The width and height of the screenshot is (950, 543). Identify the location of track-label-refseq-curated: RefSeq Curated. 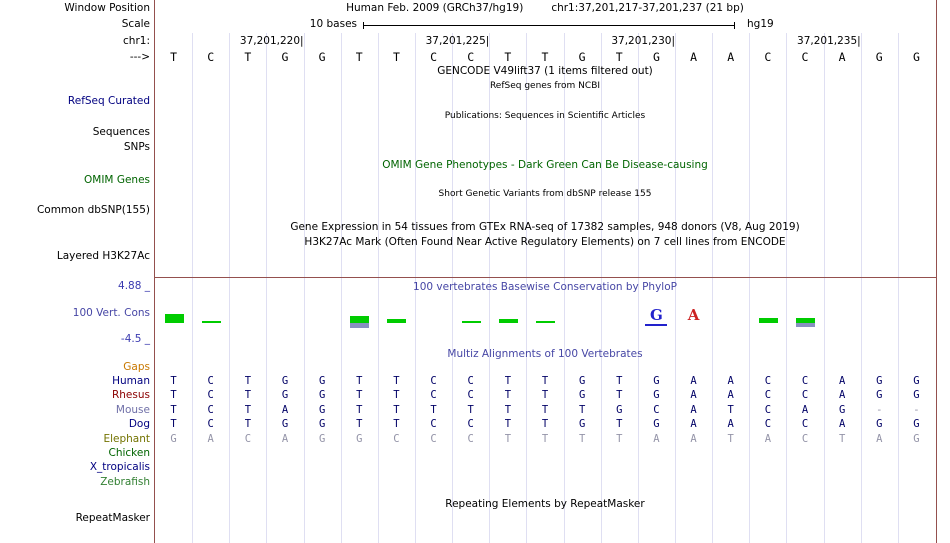
(108, 101).